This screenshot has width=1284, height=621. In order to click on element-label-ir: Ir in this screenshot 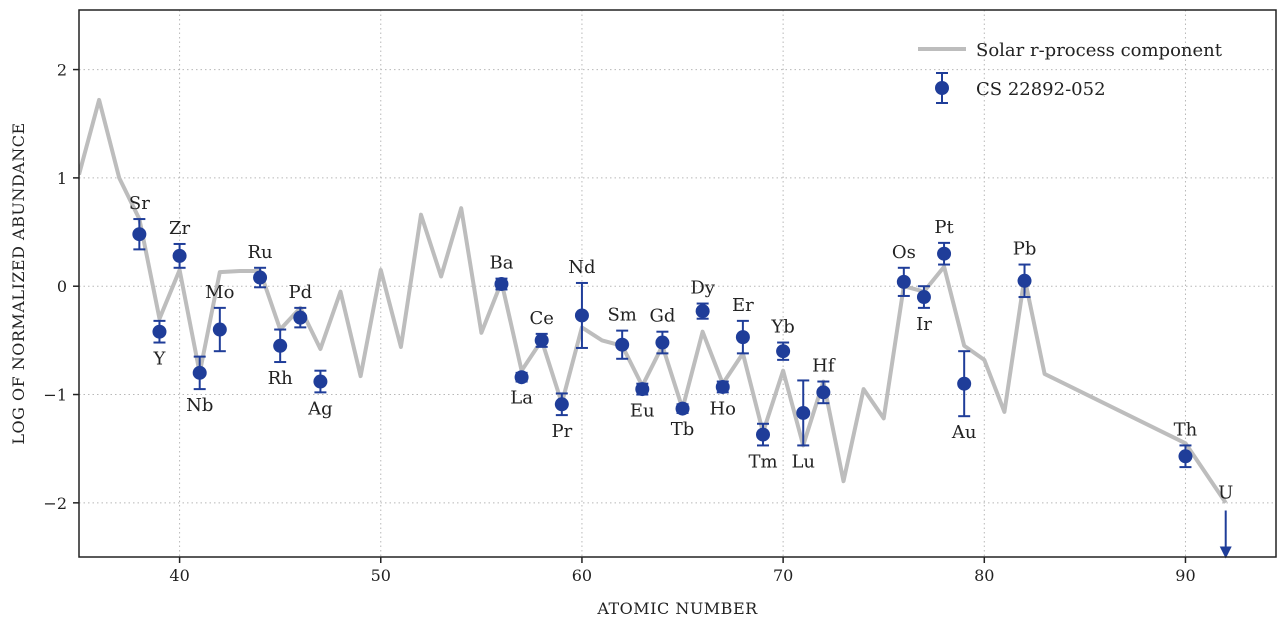, I will do `click(924, 324)`.